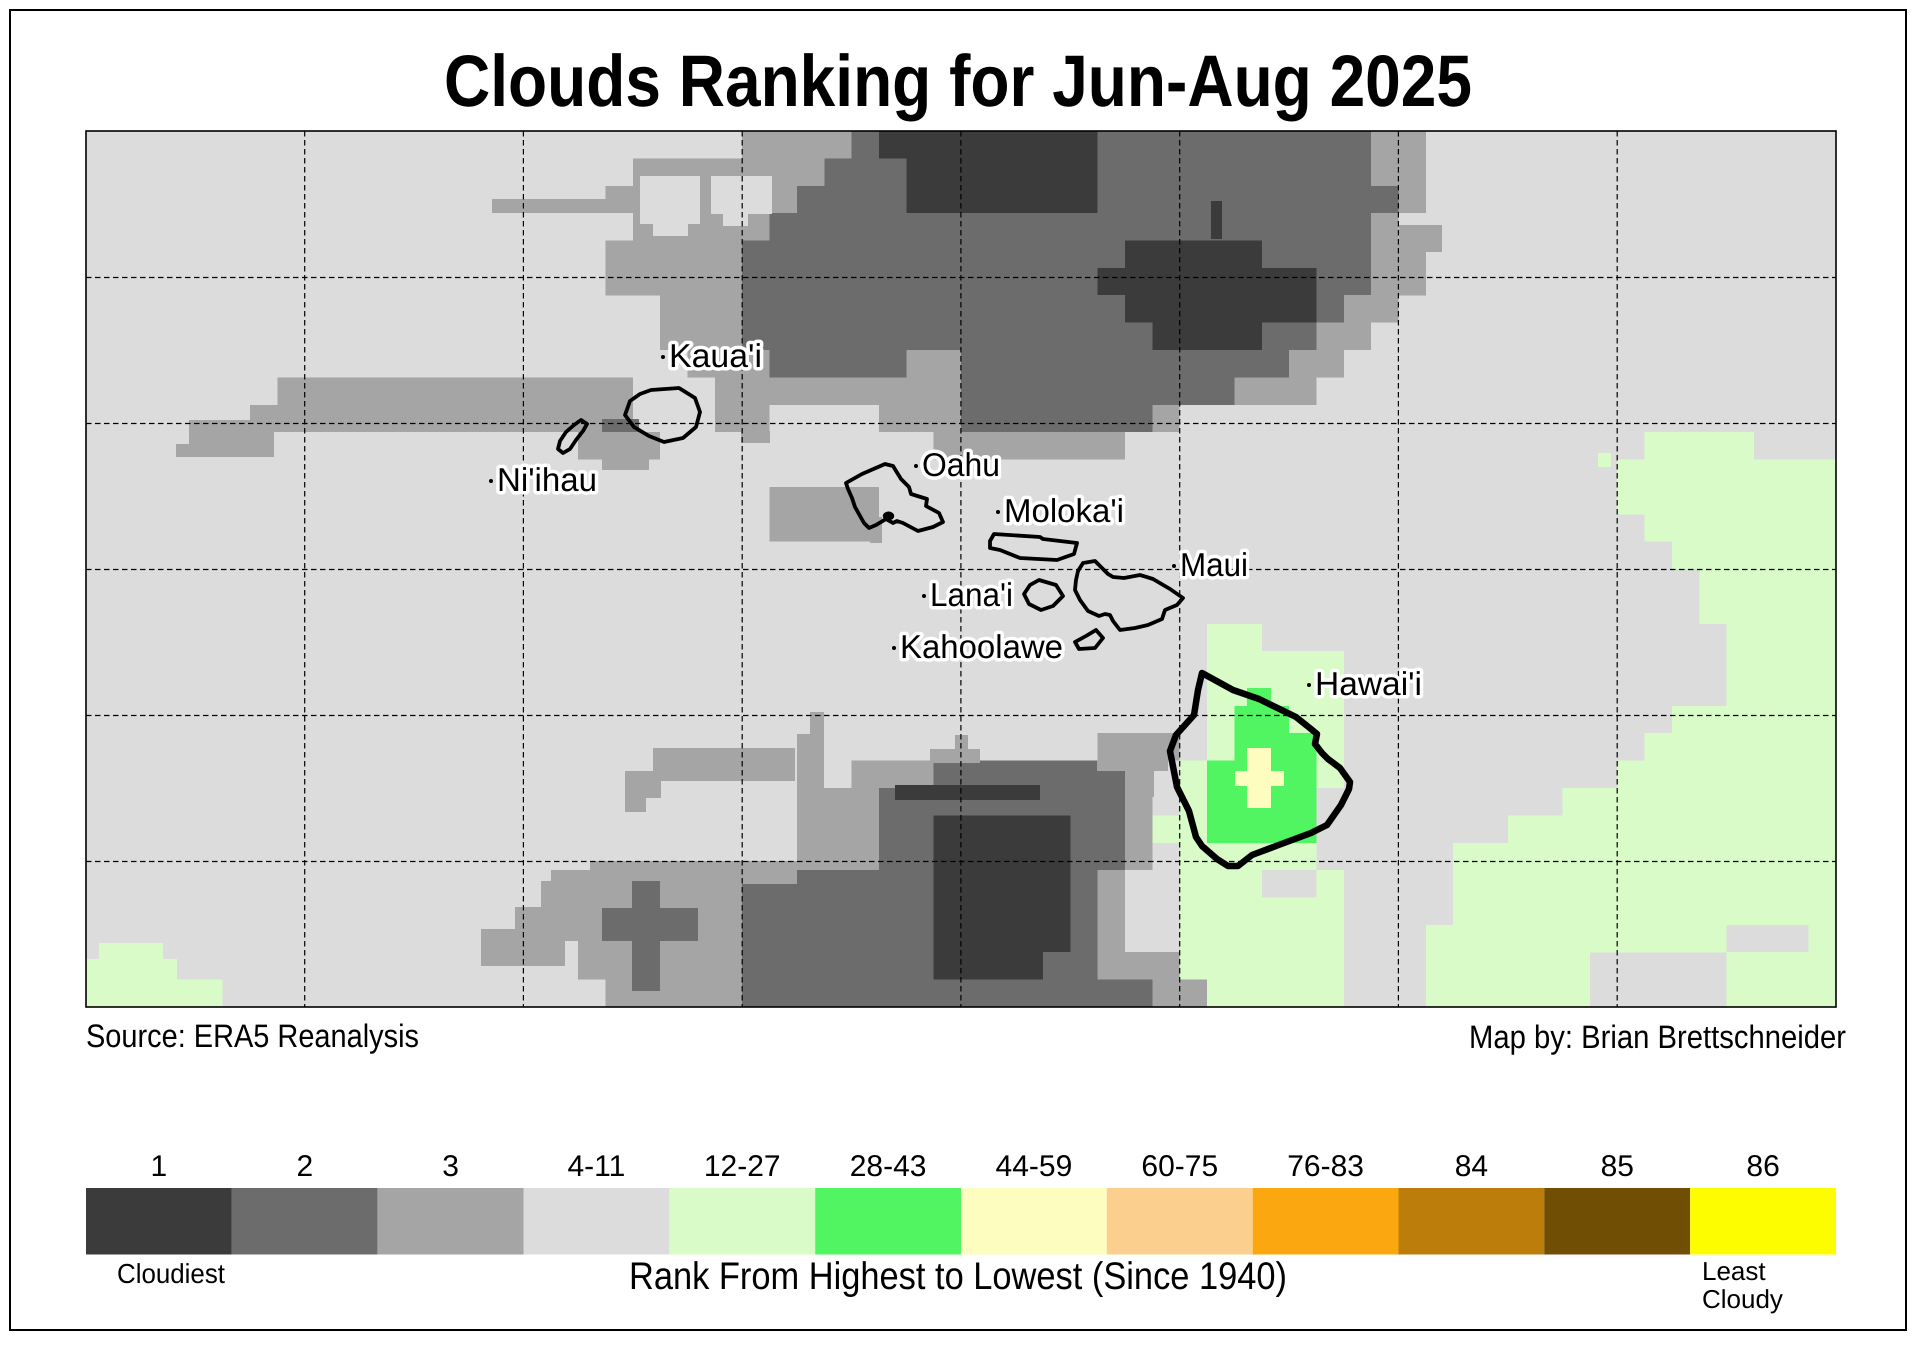  I want to click on svg-text: 28-43, so click(888, 1166).